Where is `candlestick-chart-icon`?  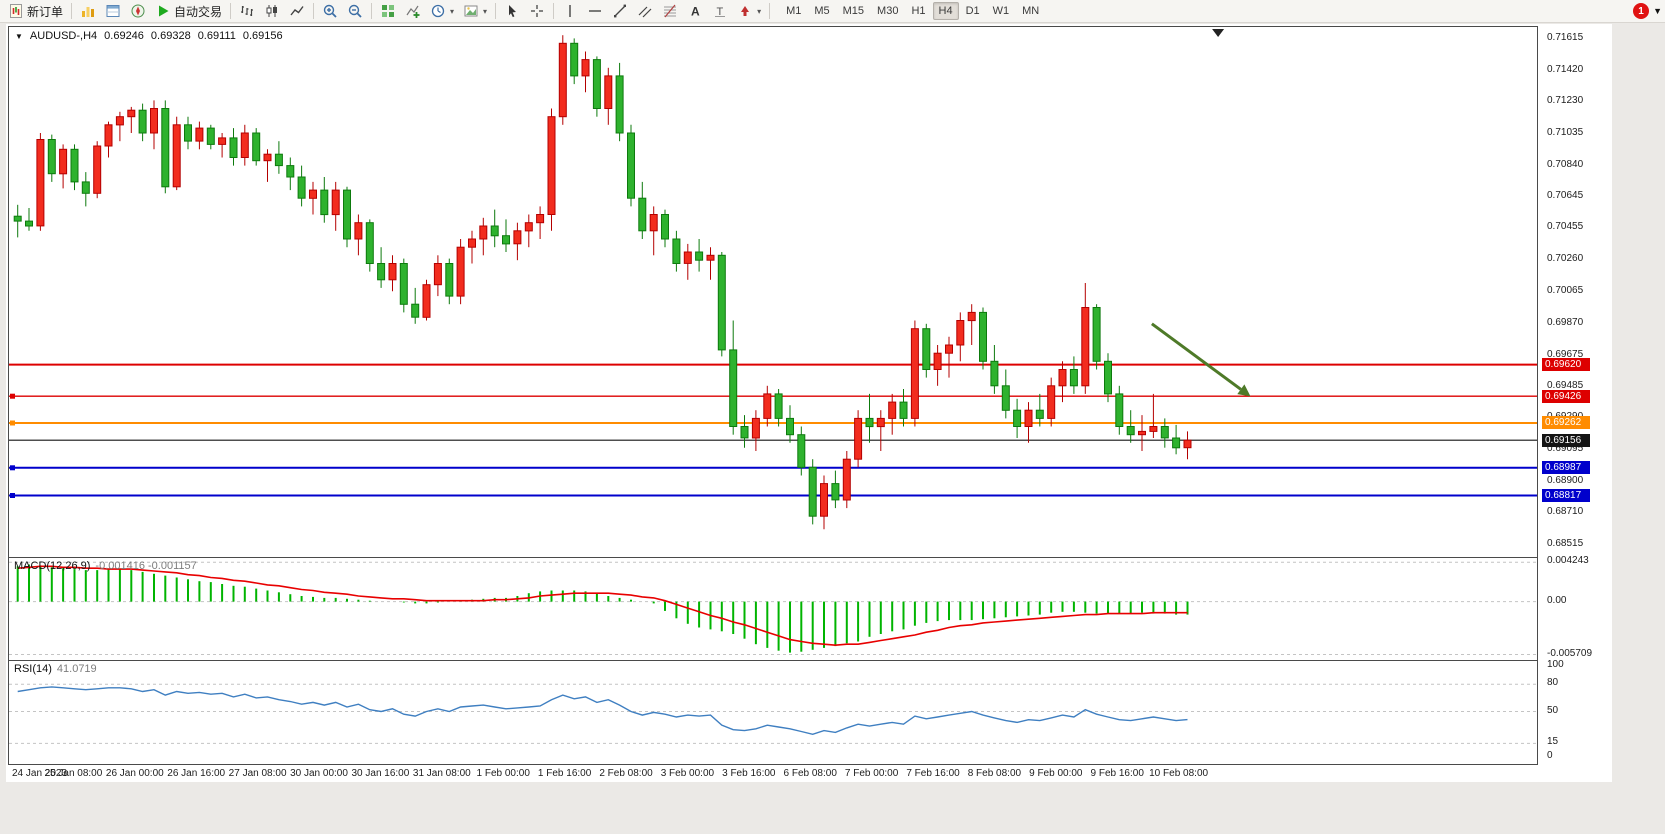
candlestick-chart-icon is located at coordinates (272, 11).